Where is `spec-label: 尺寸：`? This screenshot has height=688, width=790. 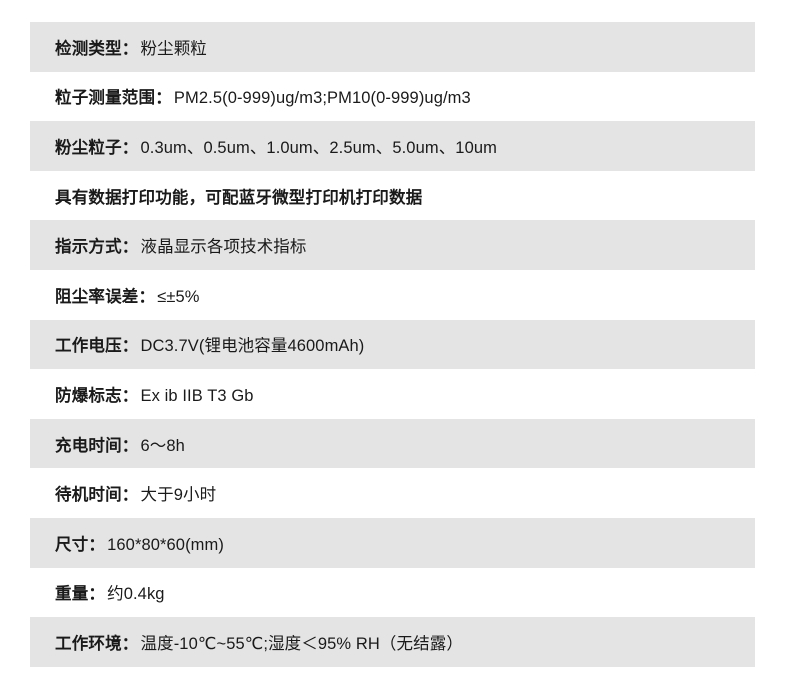
spec-label: 尺寸： is located at coordinates (80, 544).